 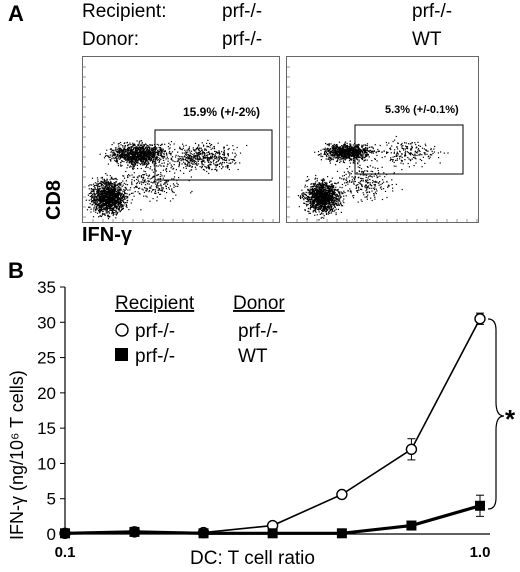 What do you see at coordinates (16, 13) in the screenshot?
I see `panel-a-letter: A` at bounding box center [16, 13].